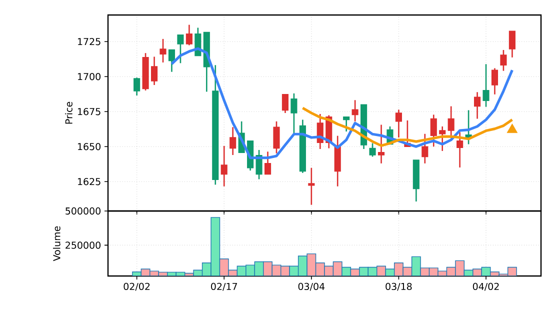 The image size is (556, 322). Describe the element at coordinates (485, 286) in the screenshot. I see `x-tick-label: 04/02` at that location.